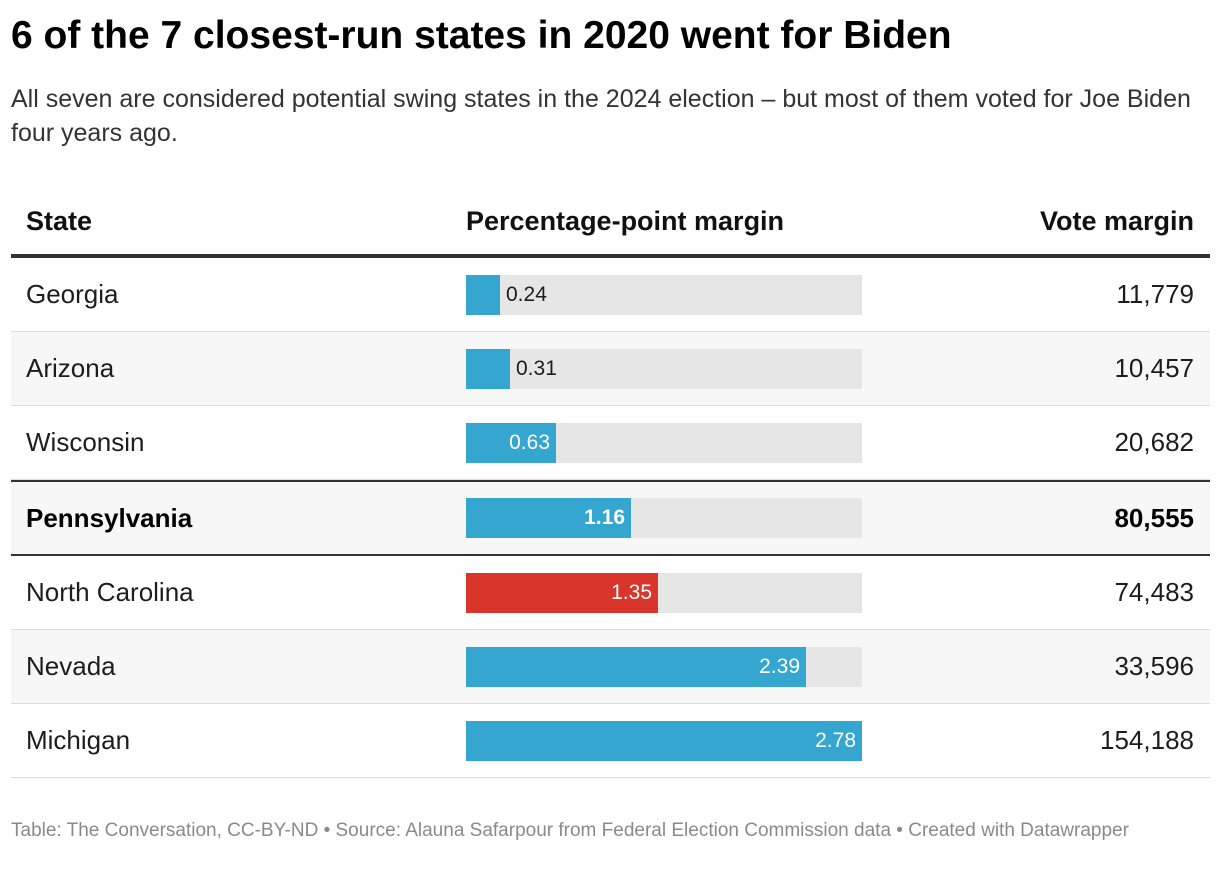  What do you see at coordinates (71, 666) in the screenshot?
I see `state-name: Nevada` at bounding box center [71, 666].